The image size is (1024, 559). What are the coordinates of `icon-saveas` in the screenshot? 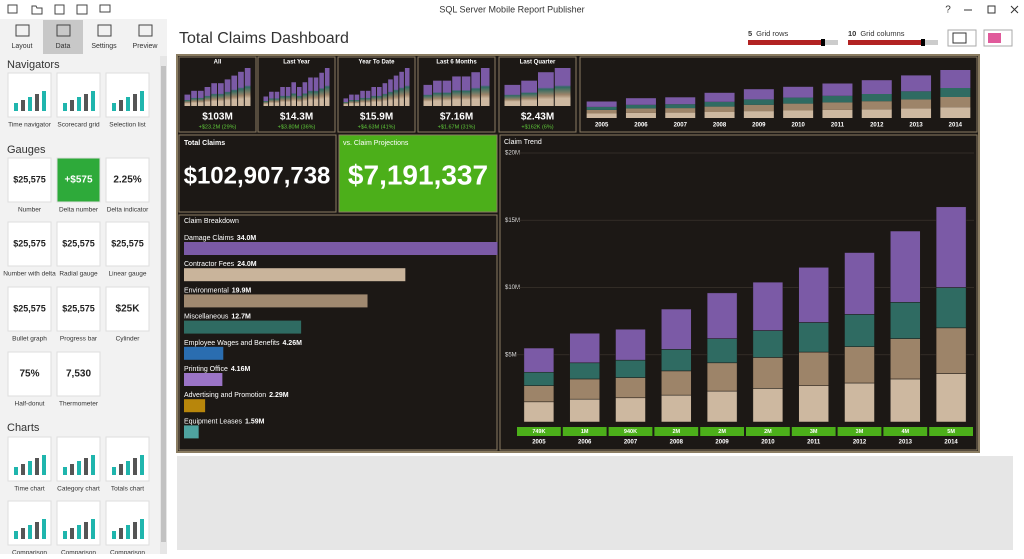 It's located at (82, 9).